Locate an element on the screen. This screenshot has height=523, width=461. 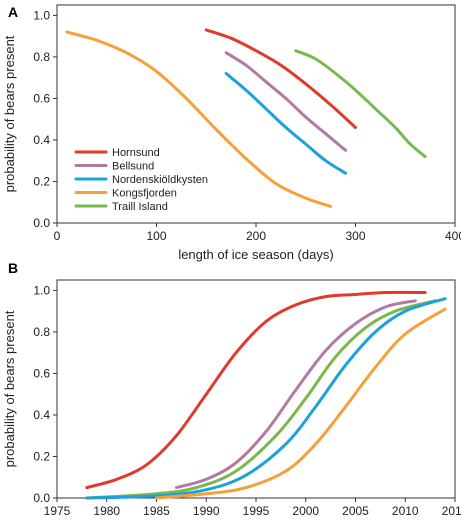
panel-a-x-axis-label: length of ice season (days) is located at coordinates (255, 254).